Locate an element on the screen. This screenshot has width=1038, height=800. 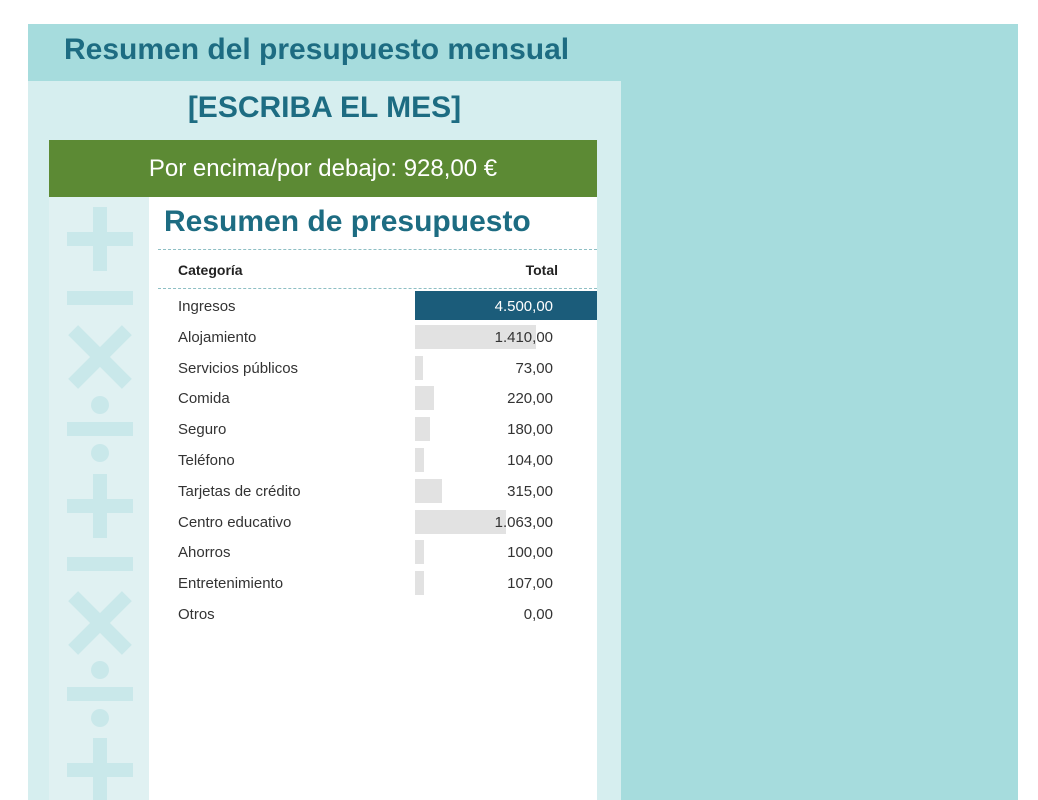
row-value: 315,00 is located at coordinates (530, 491).